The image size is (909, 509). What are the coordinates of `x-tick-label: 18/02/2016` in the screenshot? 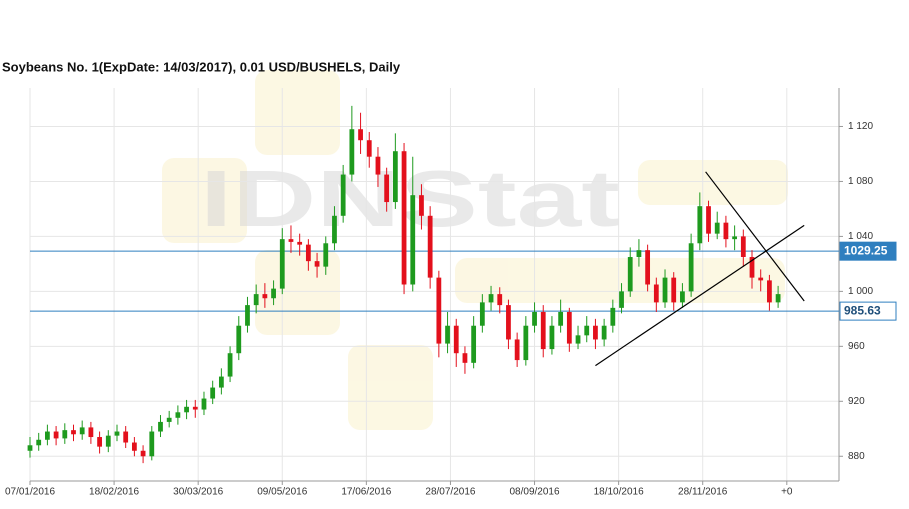 It's located at (114, 492).